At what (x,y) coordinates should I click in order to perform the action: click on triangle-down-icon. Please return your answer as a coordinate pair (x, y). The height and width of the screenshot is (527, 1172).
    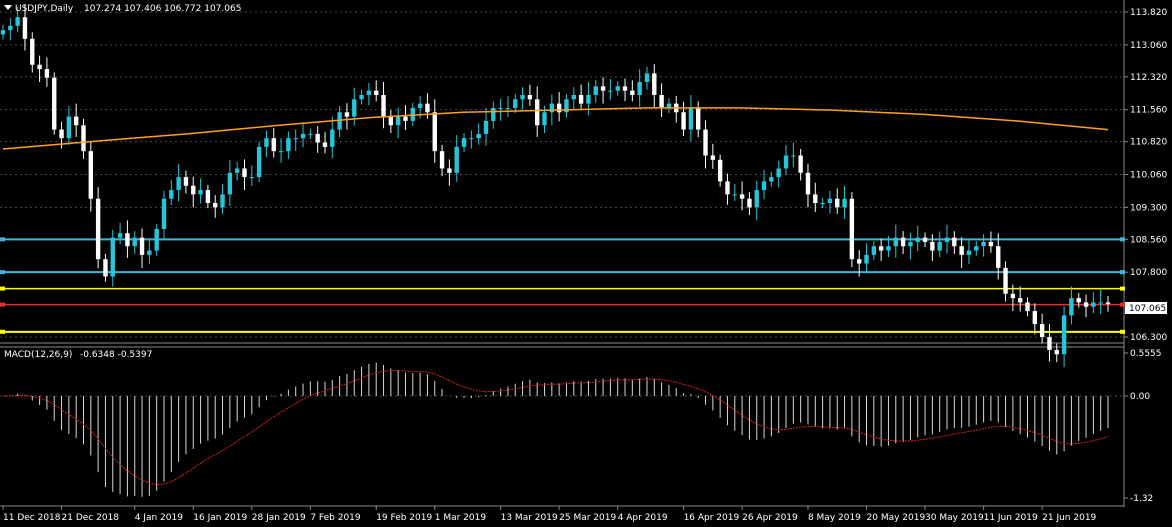
    Looking at the image, I should click on (8, 7).